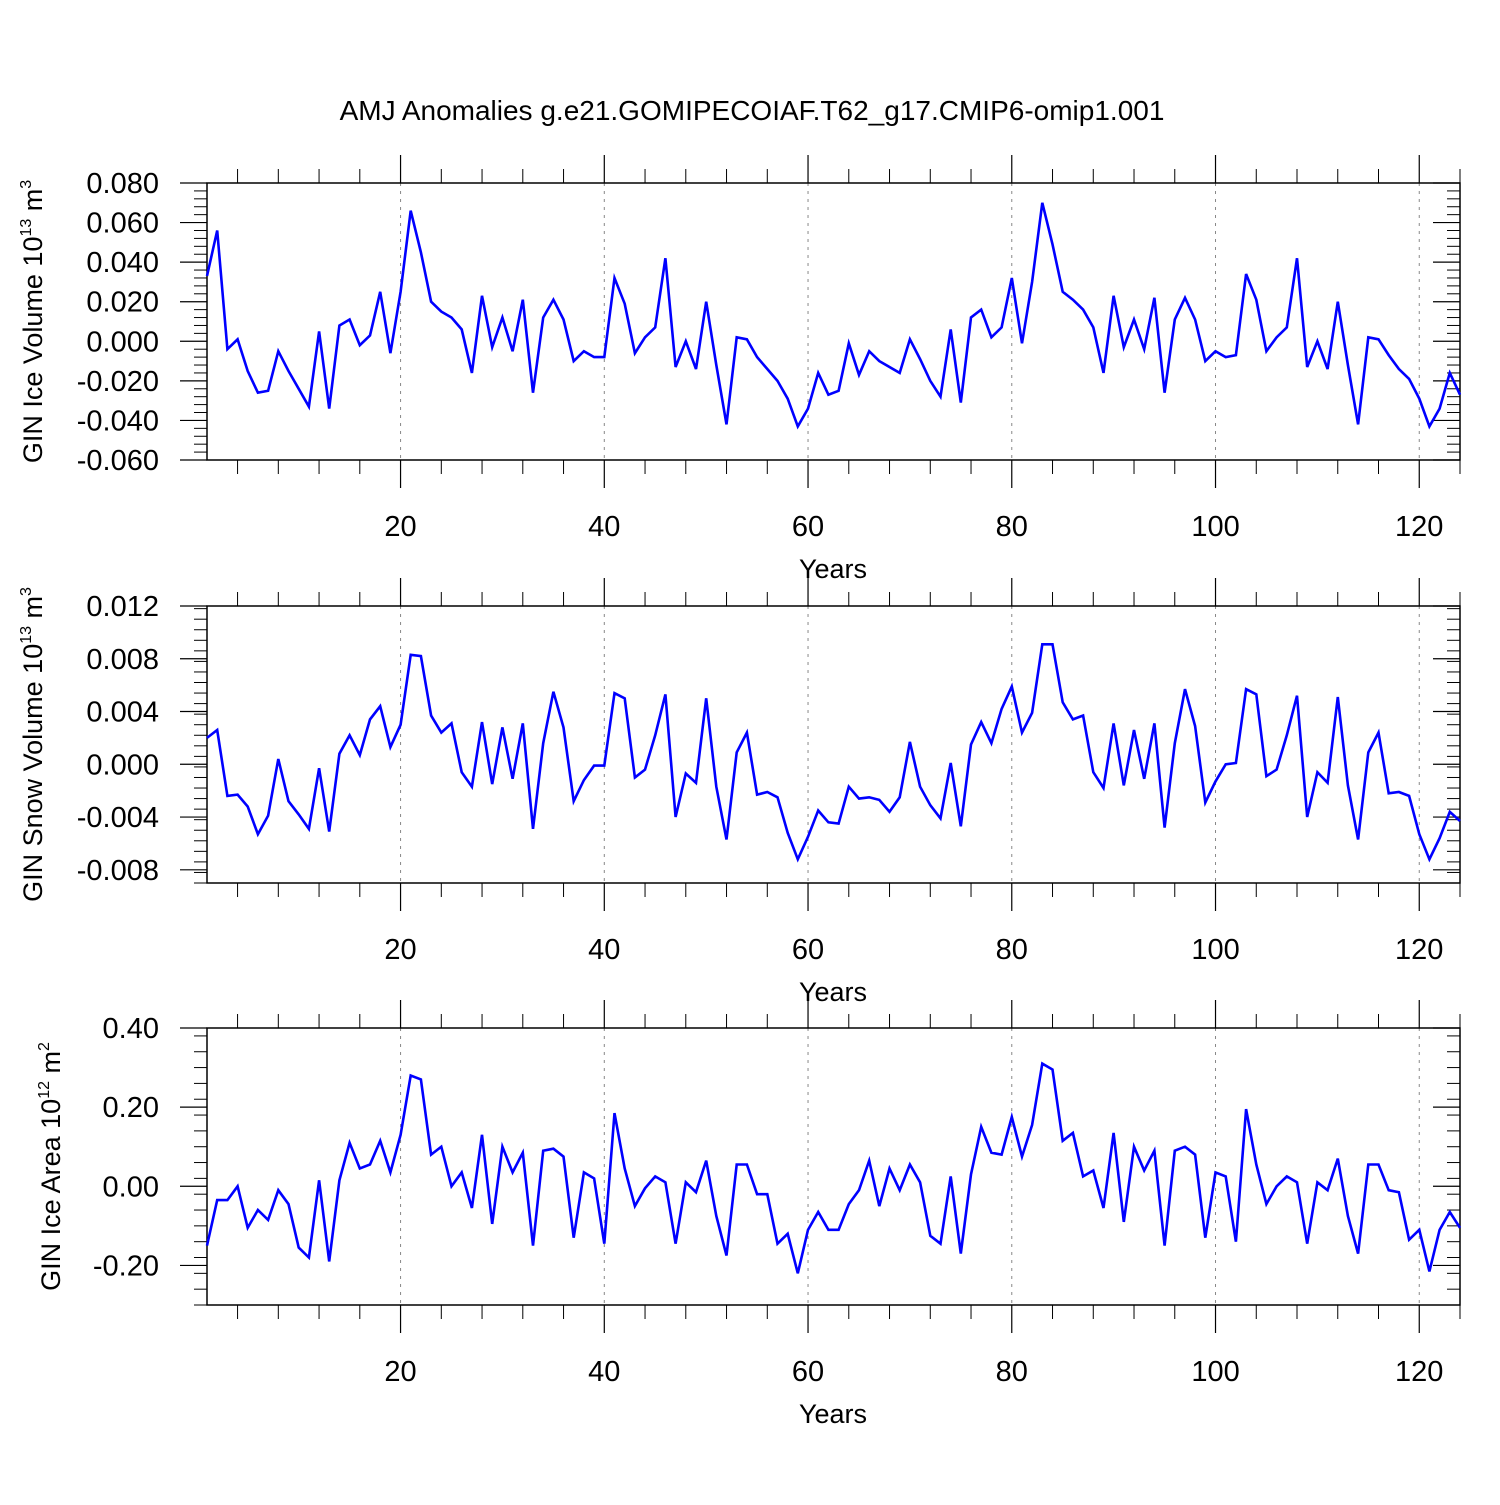 The image size is (1500, 1505). What do you see at coordinates (131, 1187) in the screenshot?
I see `y-tick-label: 0.00` at bounding box center [131, 1187].